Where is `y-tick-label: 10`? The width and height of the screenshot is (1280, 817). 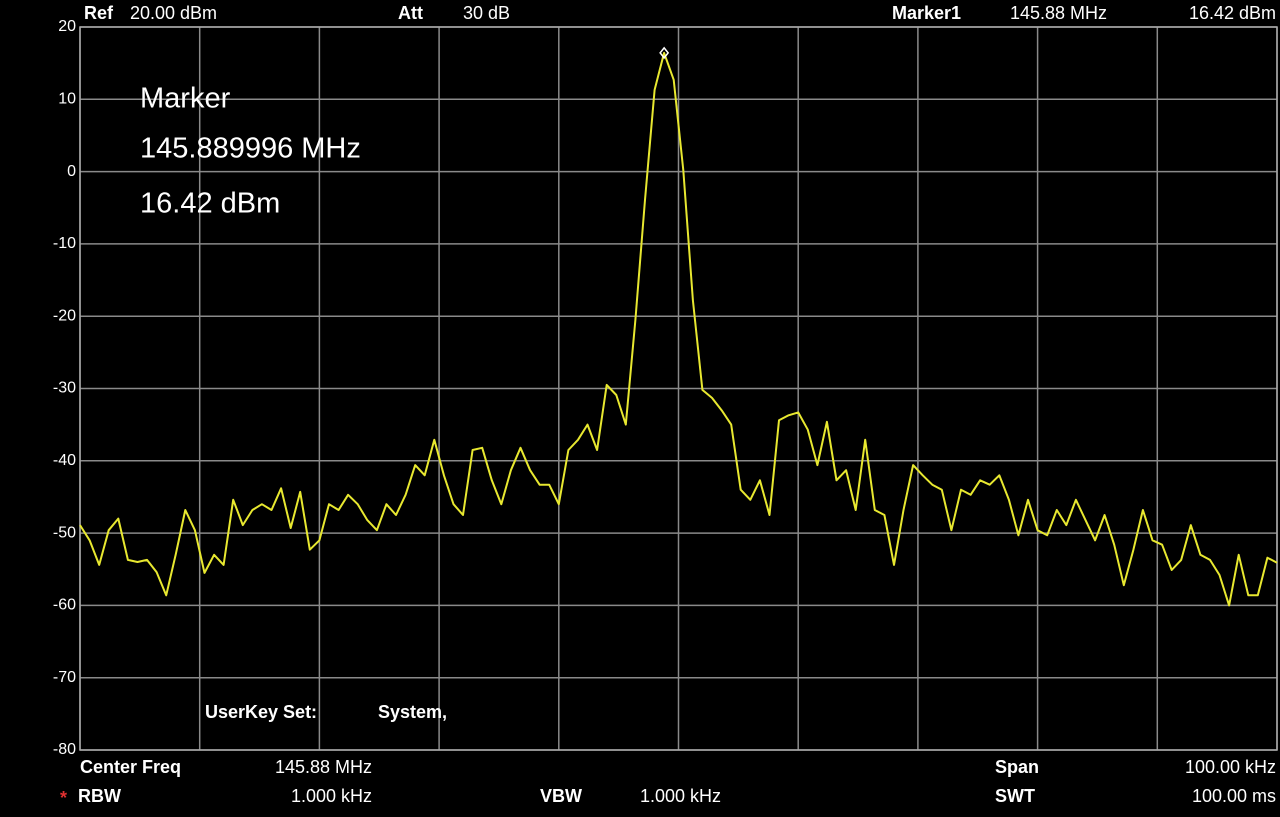
y-tick-label: 10 is located at coordinates (67, 99).